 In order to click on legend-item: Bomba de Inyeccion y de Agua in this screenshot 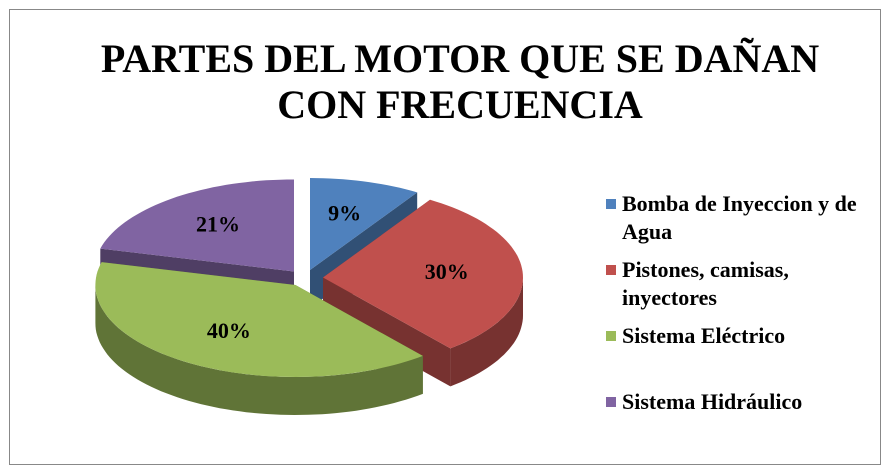, I will do `click(741, 218)`.